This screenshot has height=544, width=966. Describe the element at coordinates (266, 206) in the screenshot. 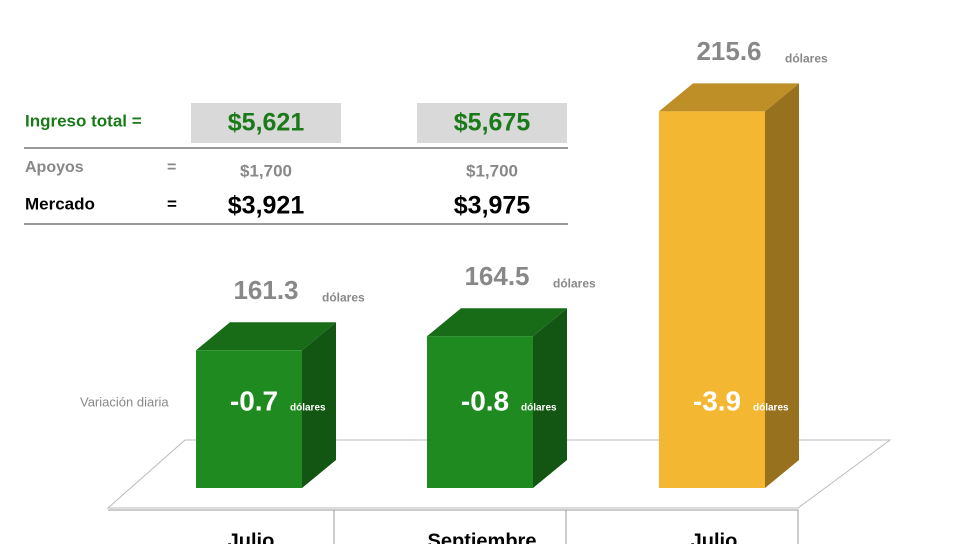

I see `row-value: $3,921` at that location.